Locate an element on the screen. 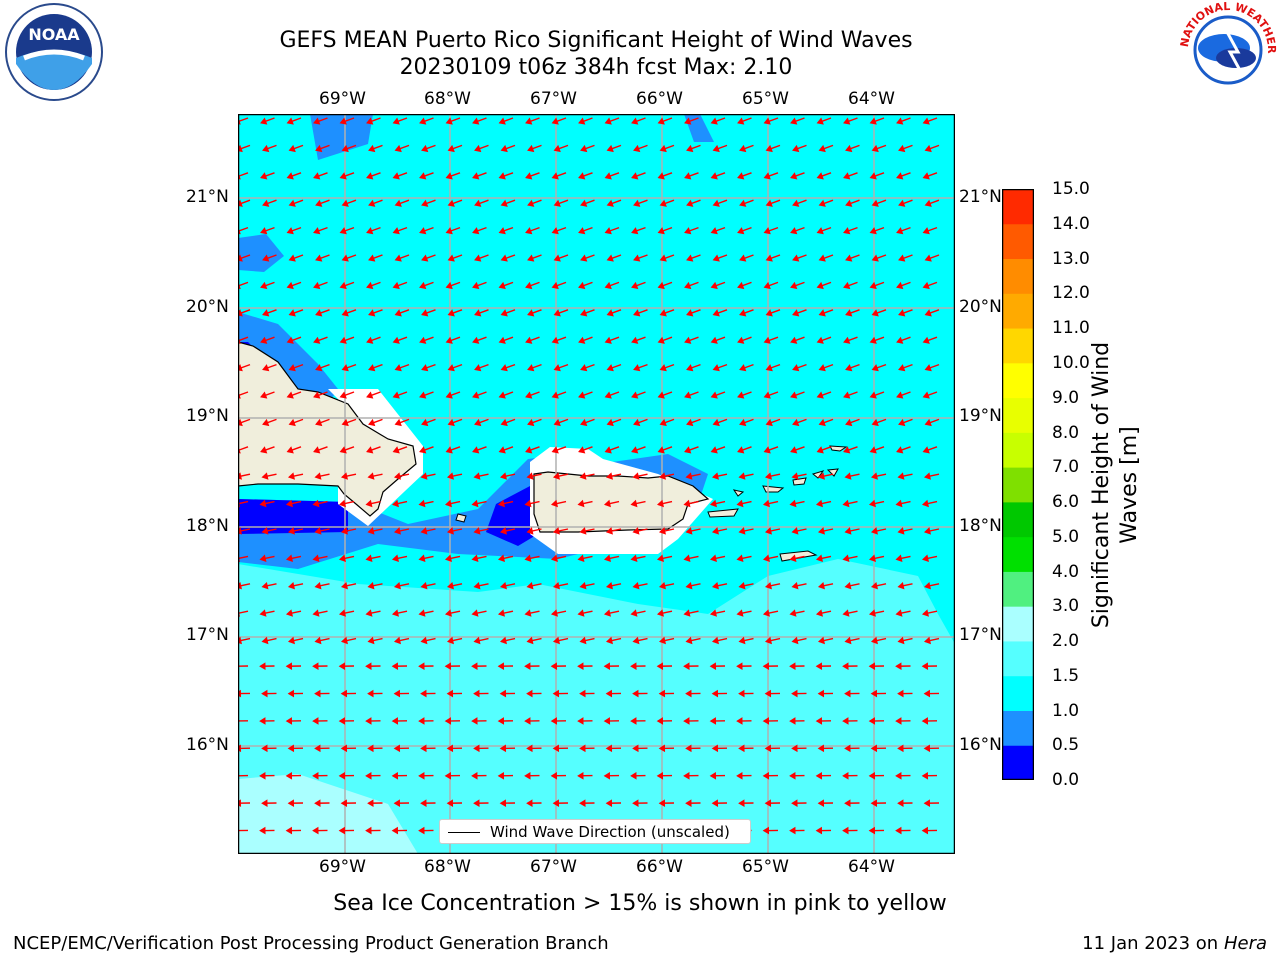  wave-arrow is located at coordinates (243, 502).